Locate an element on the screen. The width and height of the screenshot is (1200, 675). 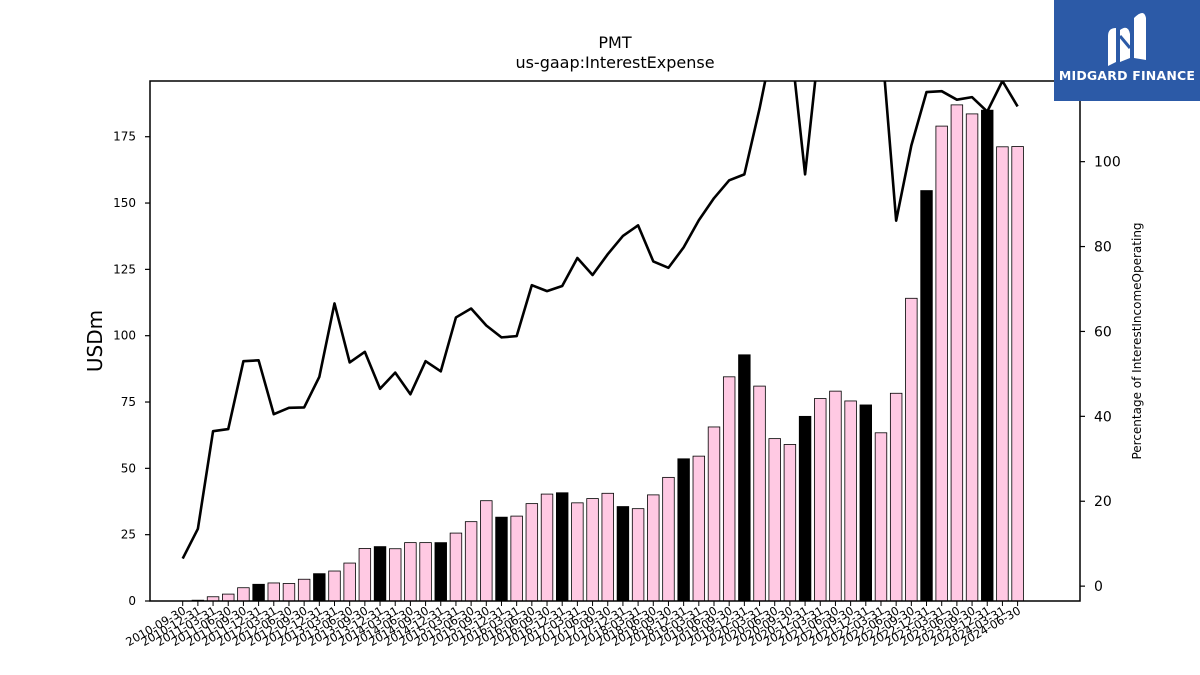
y2-tick-label: 40 is located at coordinates (1103, 417).